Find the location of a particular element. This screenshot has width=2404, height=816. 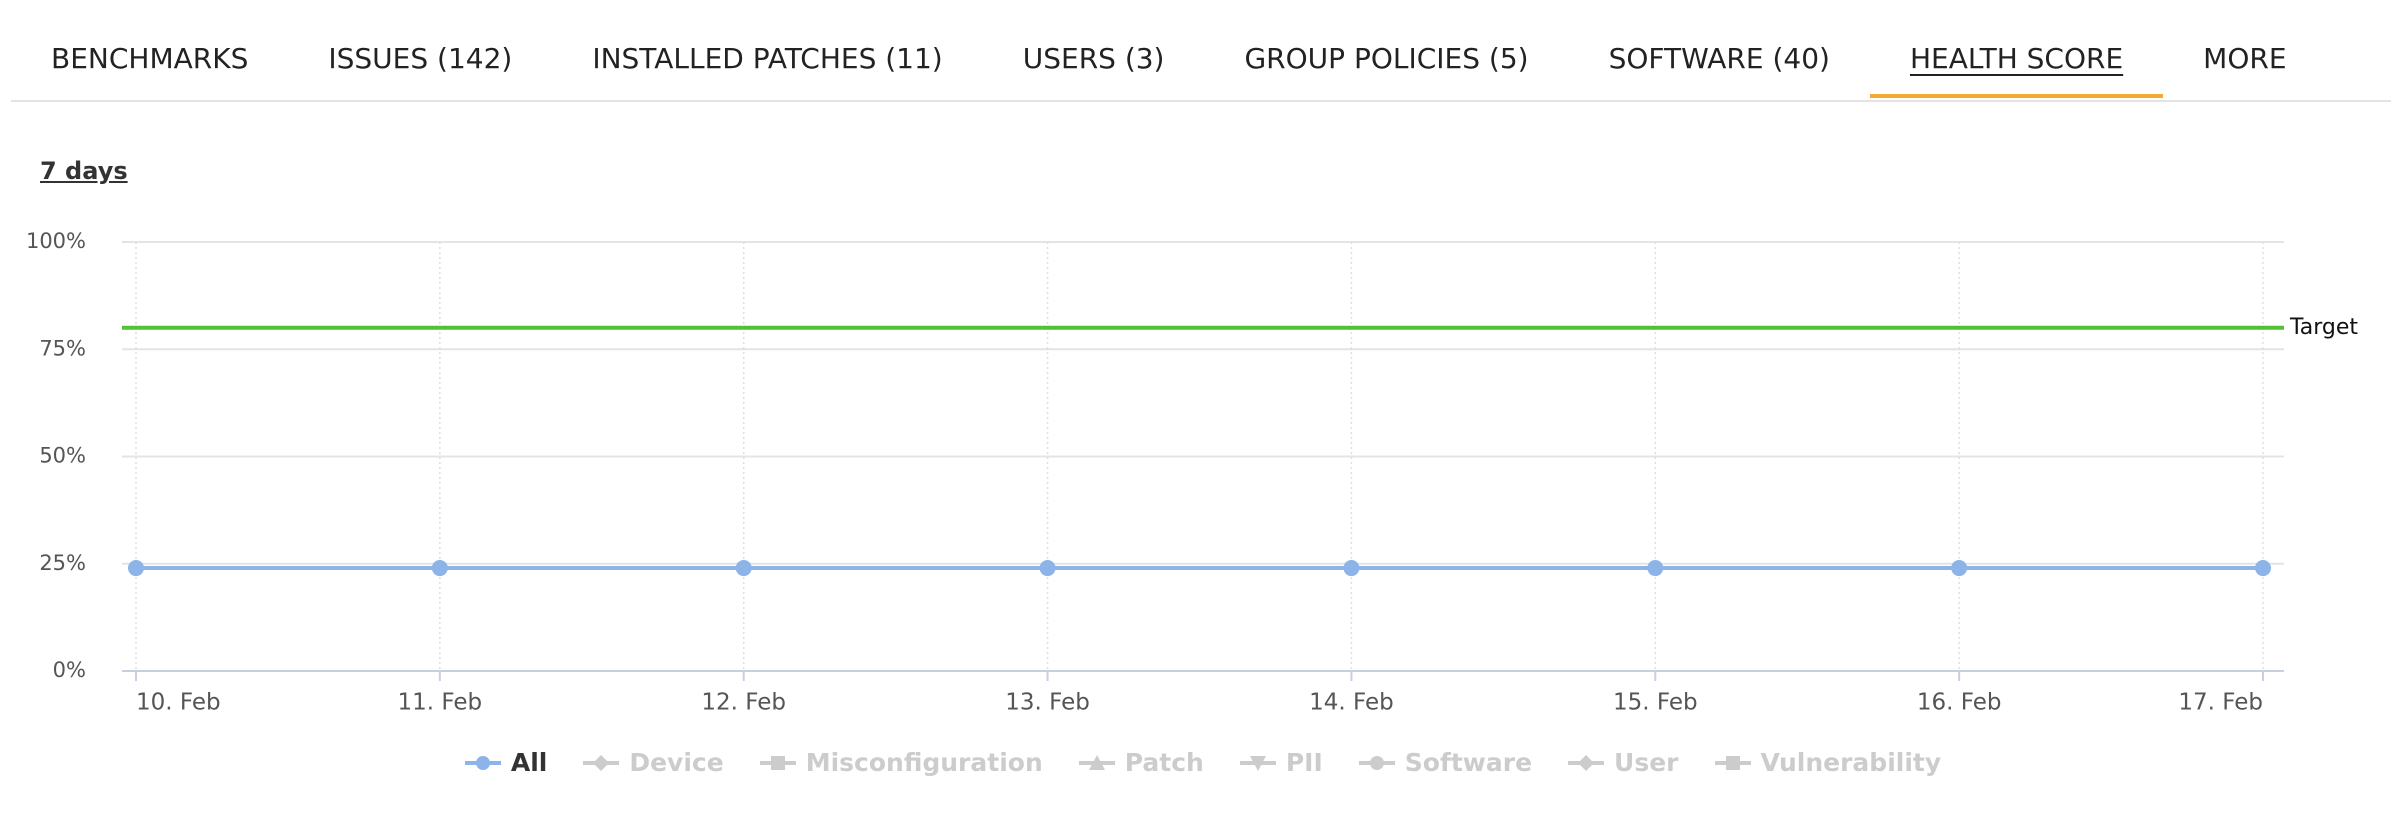

legend-label: Software is located at coordinates (1468, 762).